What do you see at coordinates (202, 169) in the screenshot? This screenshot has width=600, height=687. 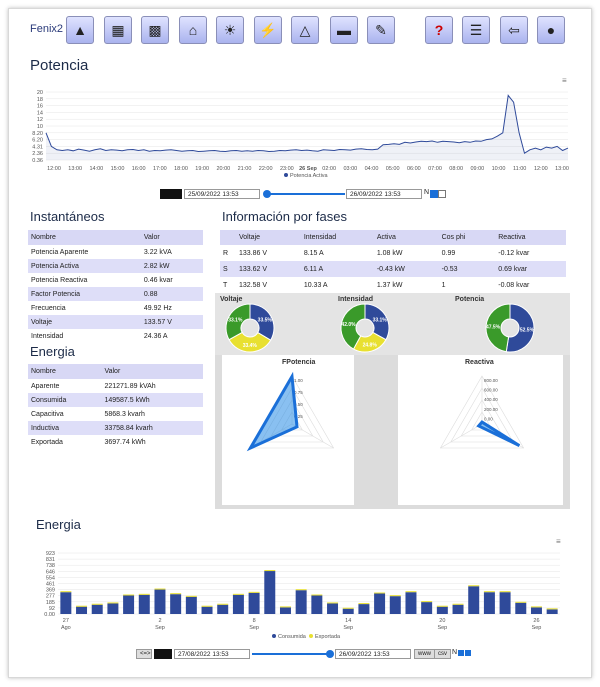 I see `x-tick-label: 19:00` at bounding box center [202, 169].